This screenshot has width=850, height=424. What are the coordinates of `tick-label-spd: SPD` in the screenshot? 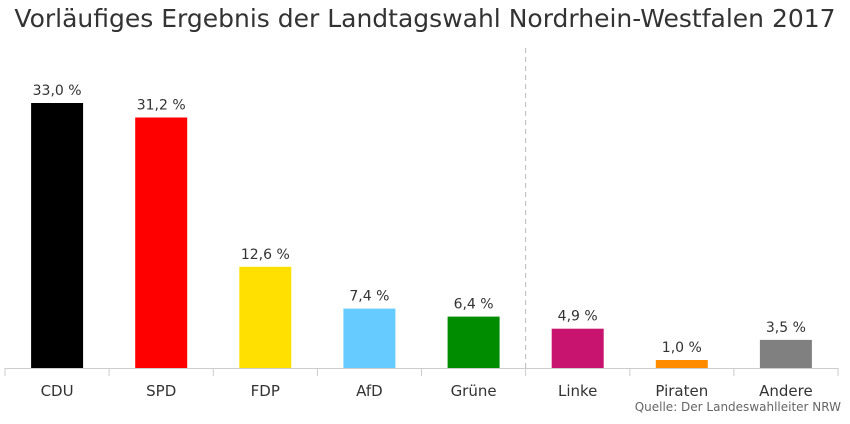 It's located at (161, 391).